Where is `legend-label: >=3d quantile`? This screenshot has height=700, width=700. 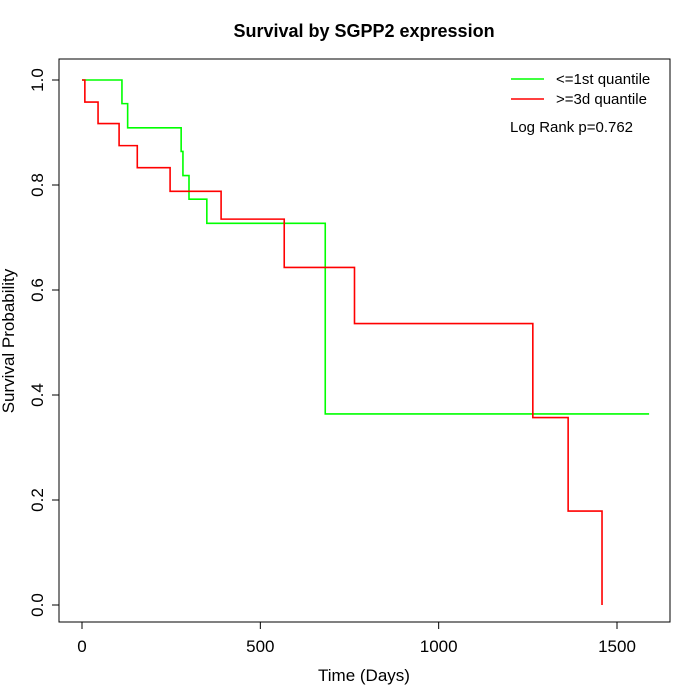 legend-label: >=3d quantile is located at coordinates (601, 99).